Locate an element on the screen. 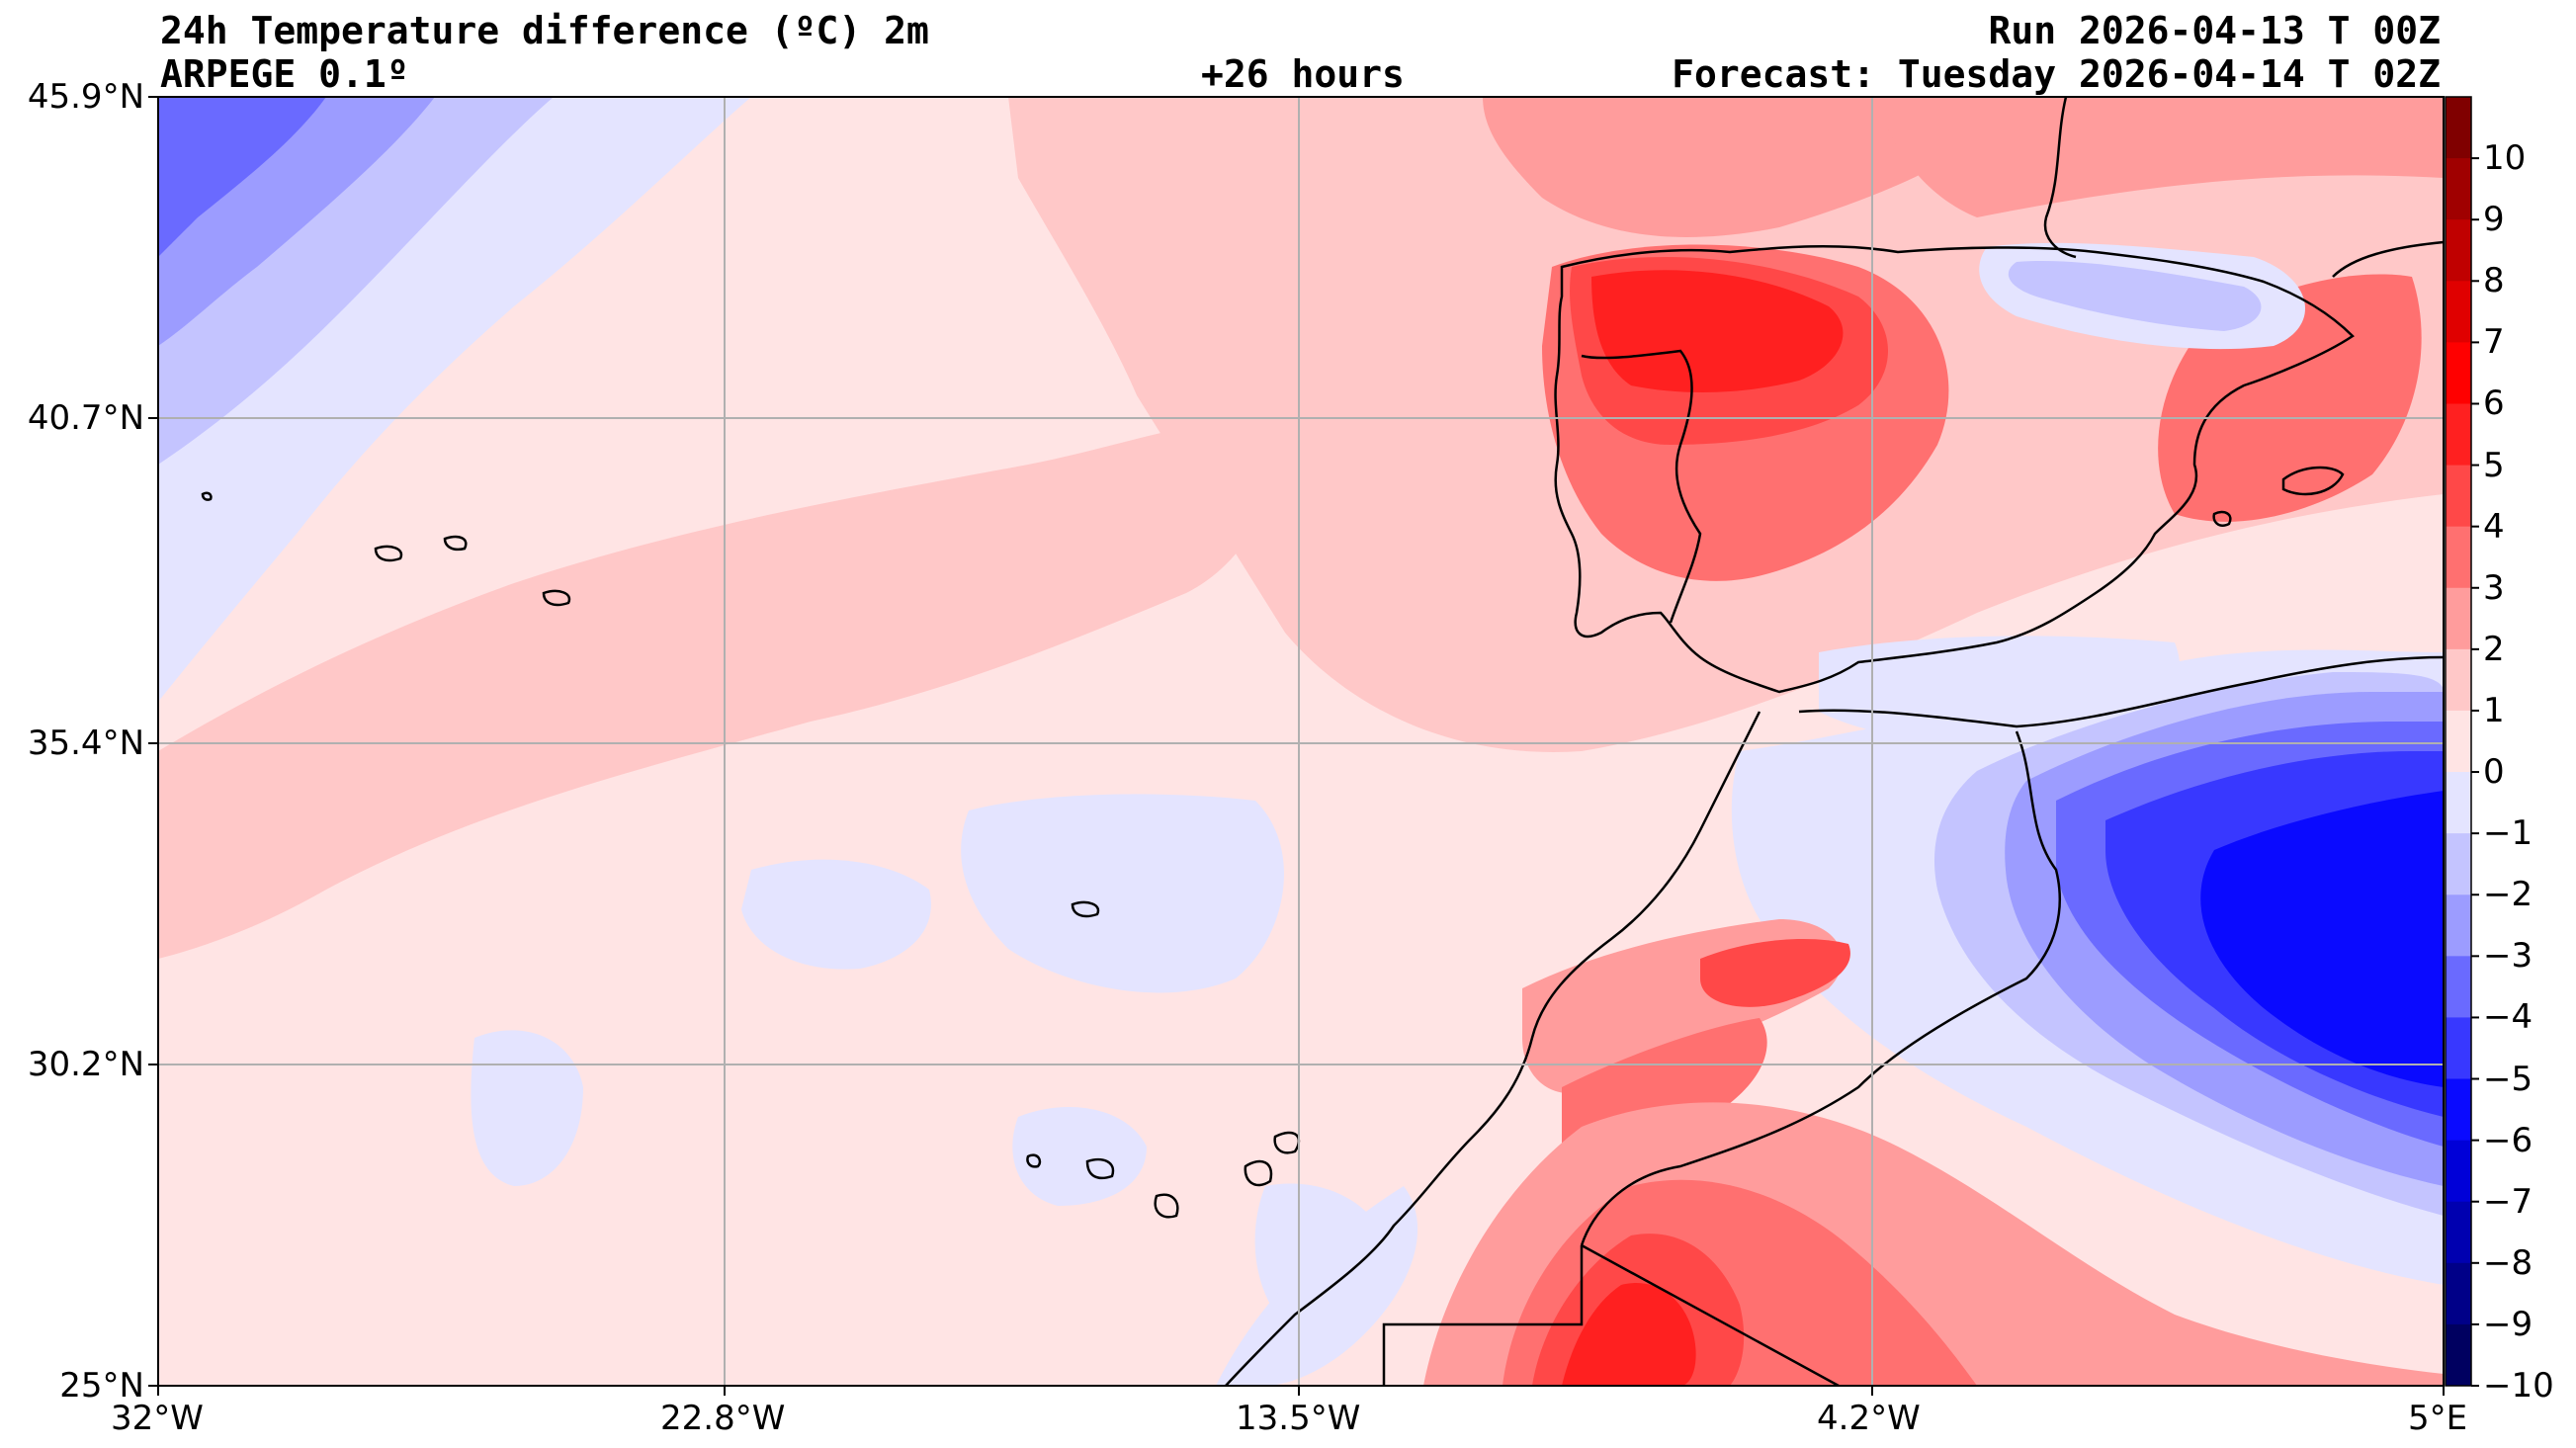 Image resolution: width=2576 pixels, height=1448 pixels. colorbar-tick-label: −10 is located at coordinates (2518, 1385).